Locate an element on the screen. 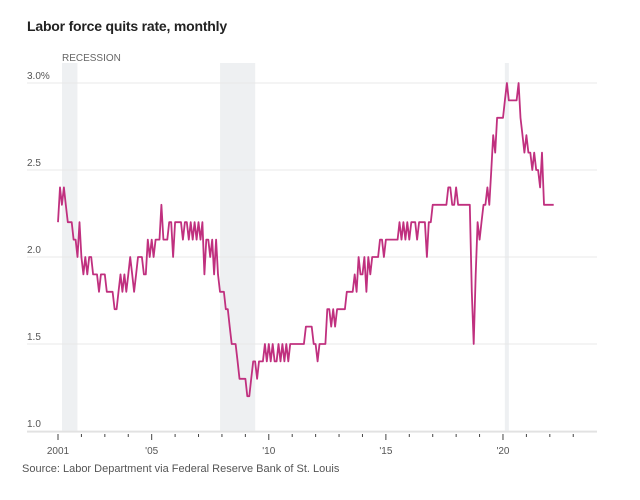 This screenshot has height=500, width=640. y-axis-ticks: 3.0% 2.5 2.0 1.5 1.0 is located at coordinates (38, 250).